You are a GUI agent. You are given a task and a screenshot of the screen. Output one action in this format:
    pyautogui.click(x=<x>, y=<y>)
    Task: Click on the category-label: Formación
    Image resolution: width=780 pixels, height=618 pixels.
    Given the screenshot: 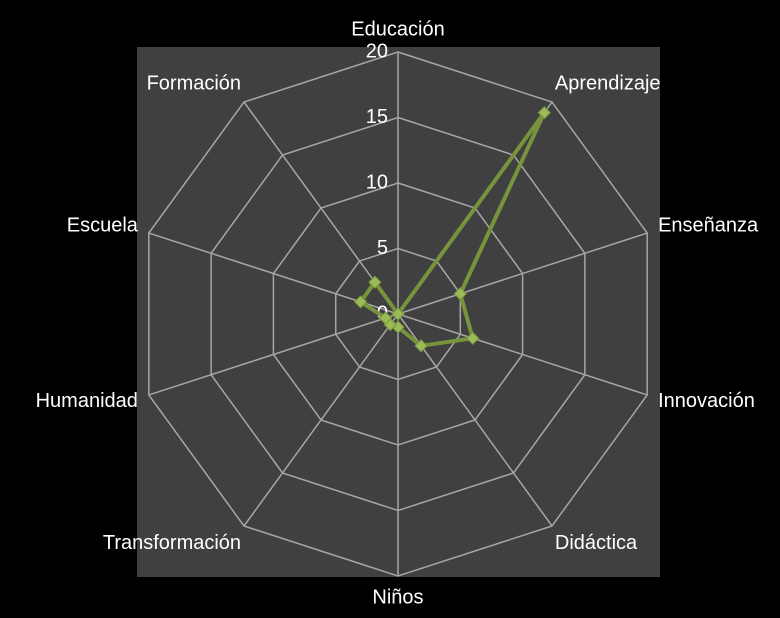 What is the action you would take?
    pyautogui.click(x=194, y=84)
    